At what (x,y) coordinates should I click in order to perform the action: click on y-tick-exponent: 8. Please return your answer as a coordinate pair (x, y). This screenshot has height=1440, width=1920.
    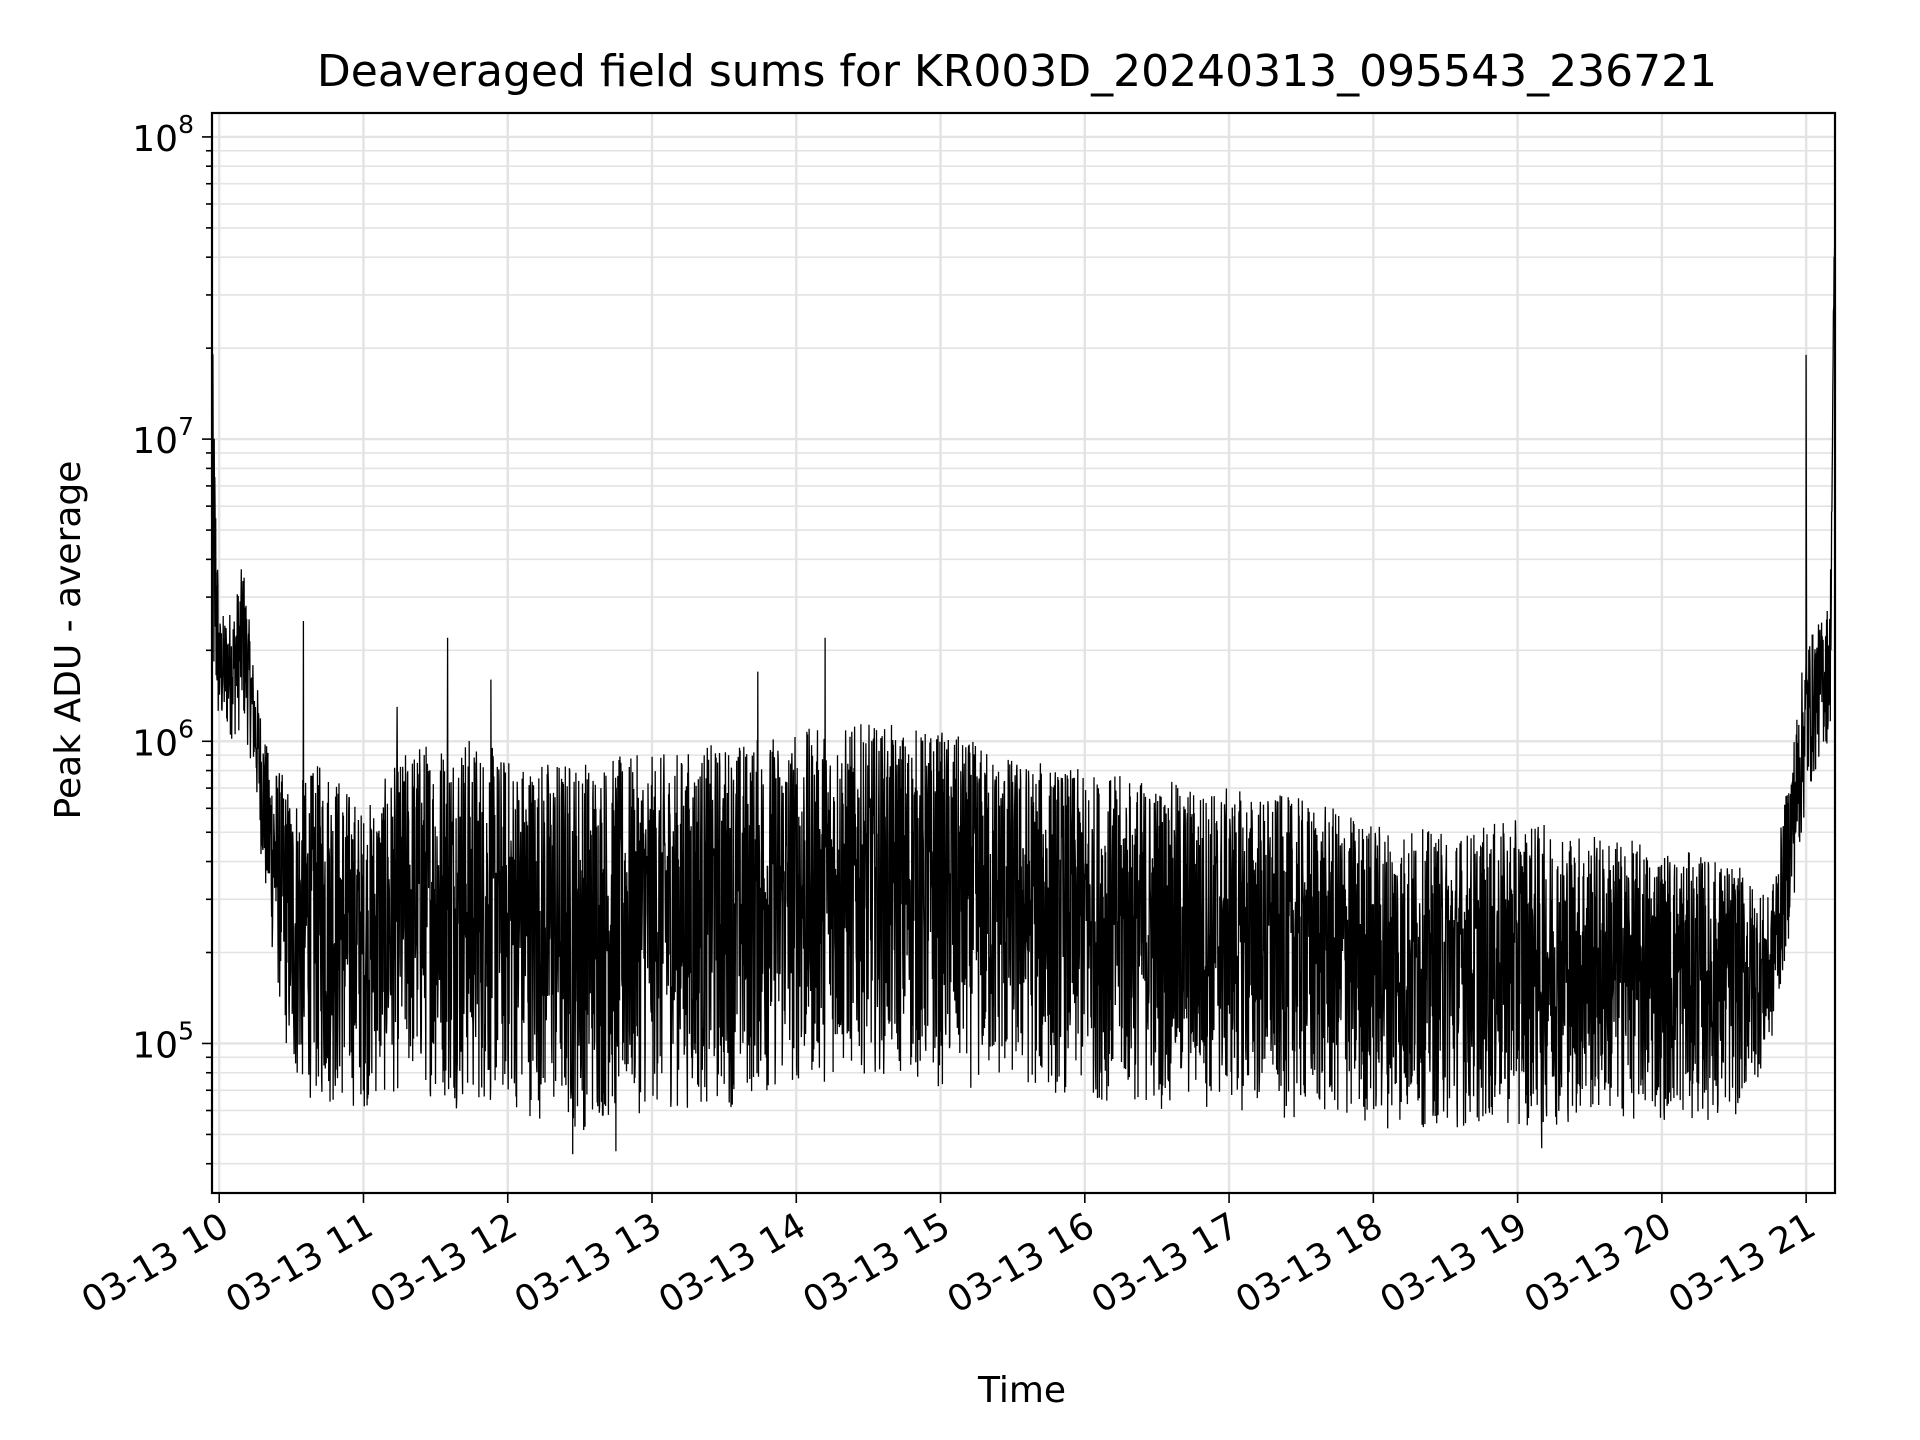
    Looking at the image, I should click on (186, 124).